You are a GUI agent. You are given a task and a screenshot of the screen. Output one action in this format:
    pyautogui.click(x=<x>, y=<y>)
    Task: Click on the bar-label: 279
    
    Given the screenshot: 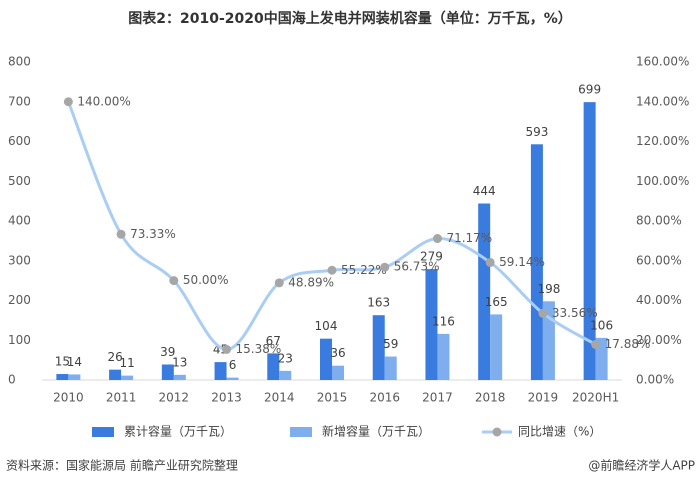 What is the action you would take?
    pyautogui.click(x=431, y=257)
    